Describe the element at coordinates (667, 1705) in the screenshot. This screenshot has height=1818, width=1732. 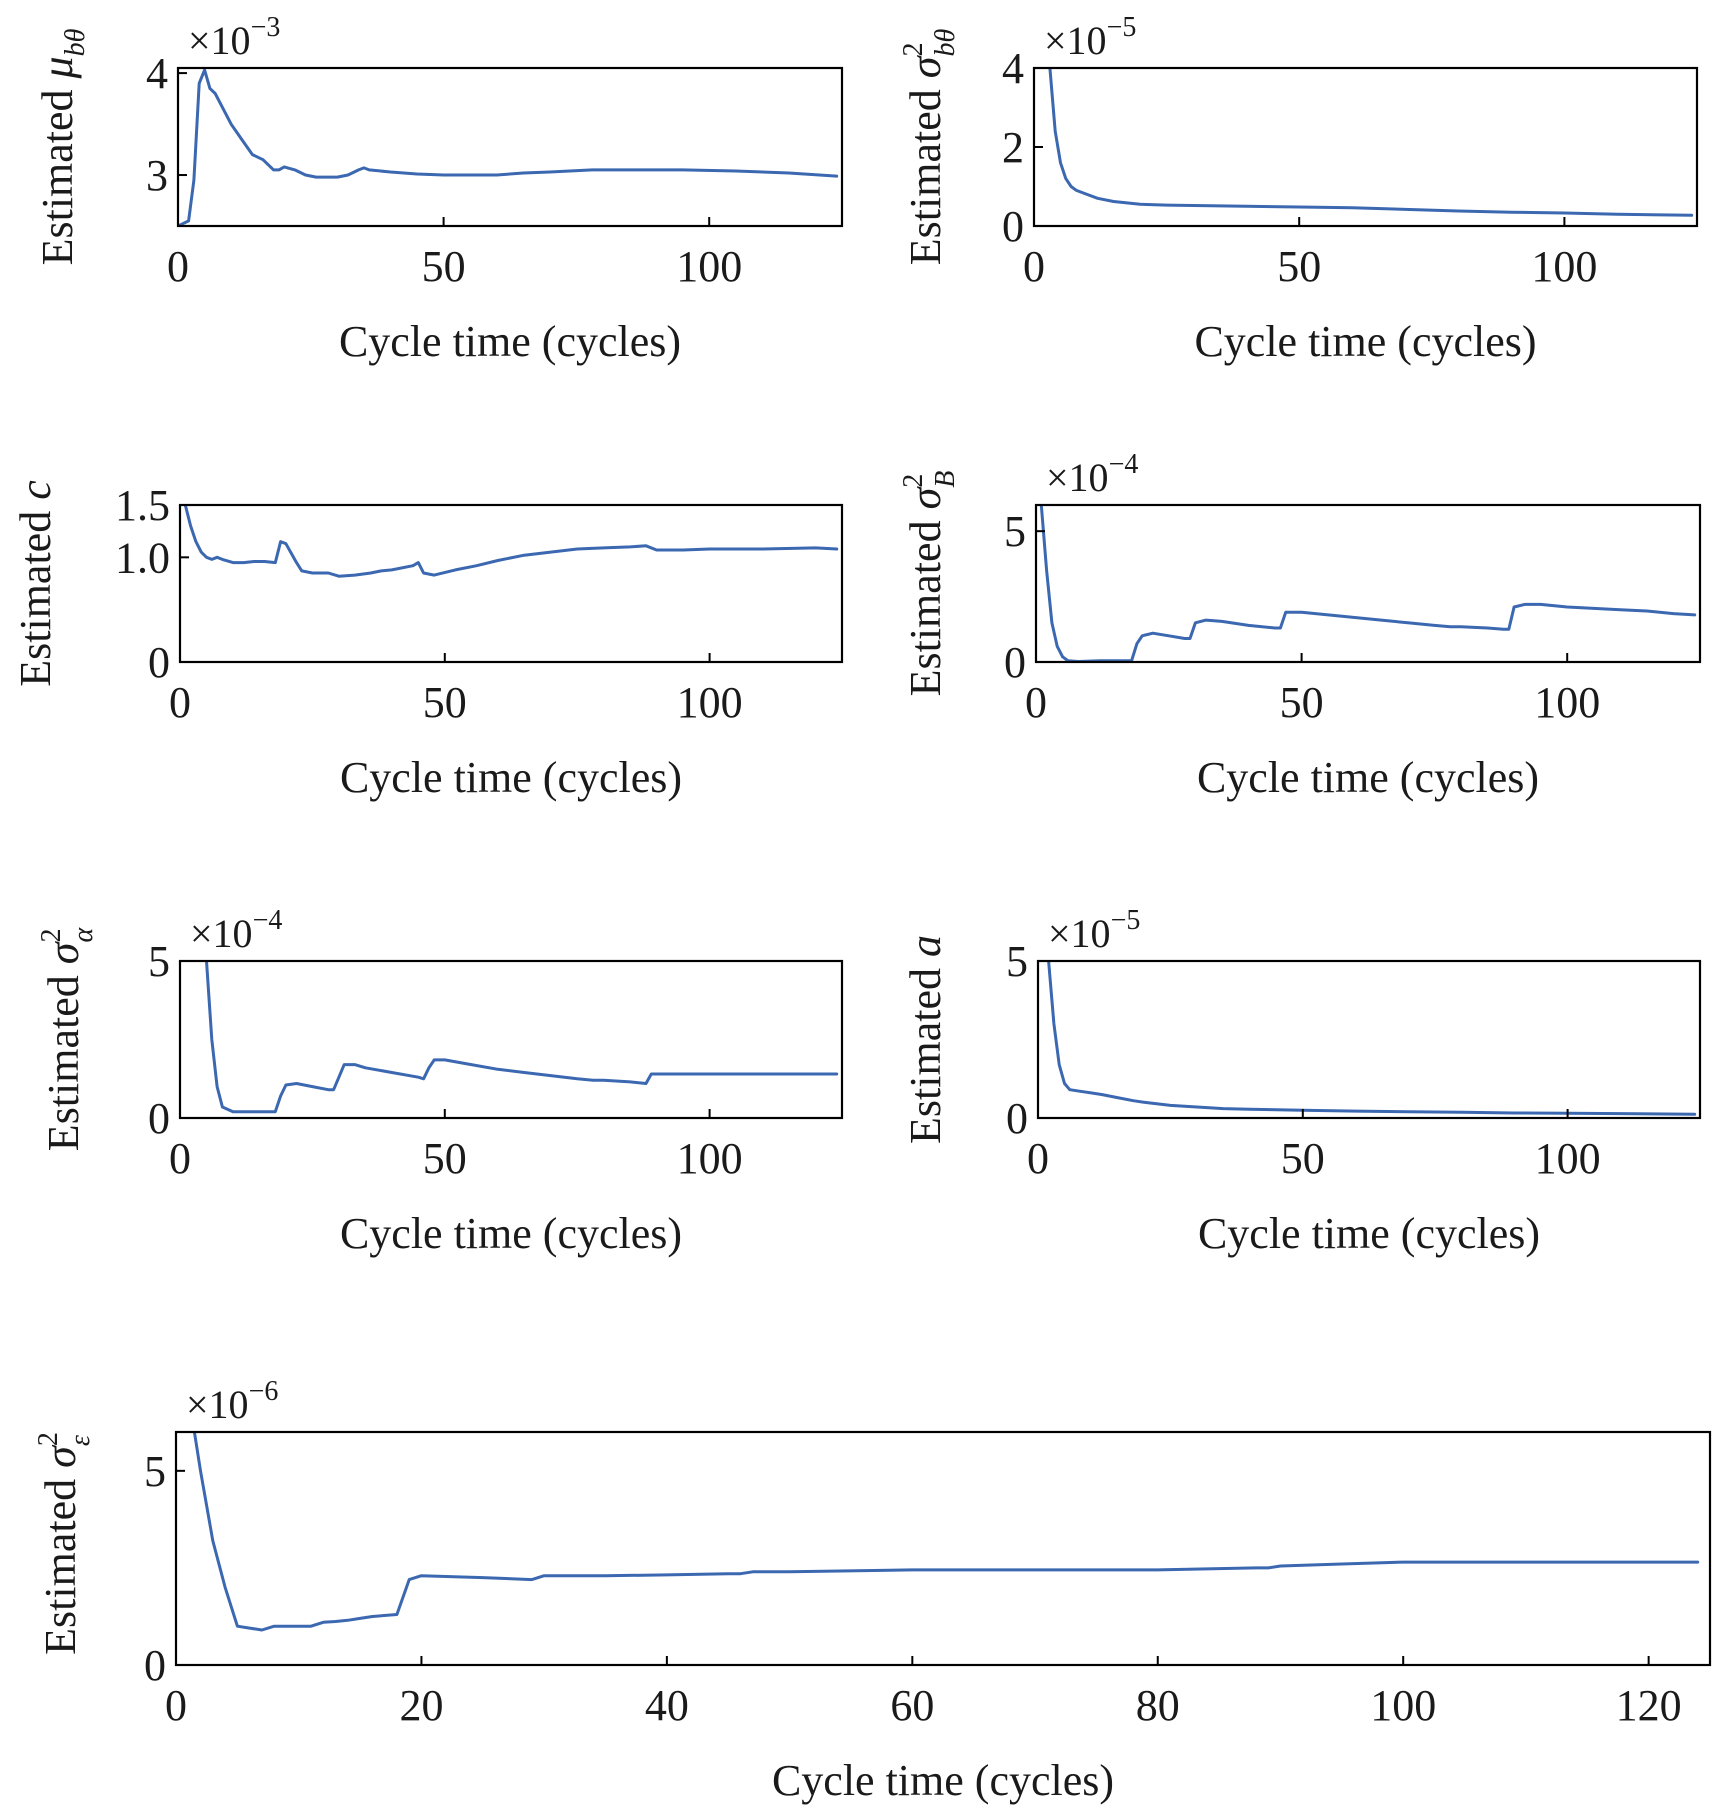
I see `x-tick-label: 40` at that location.